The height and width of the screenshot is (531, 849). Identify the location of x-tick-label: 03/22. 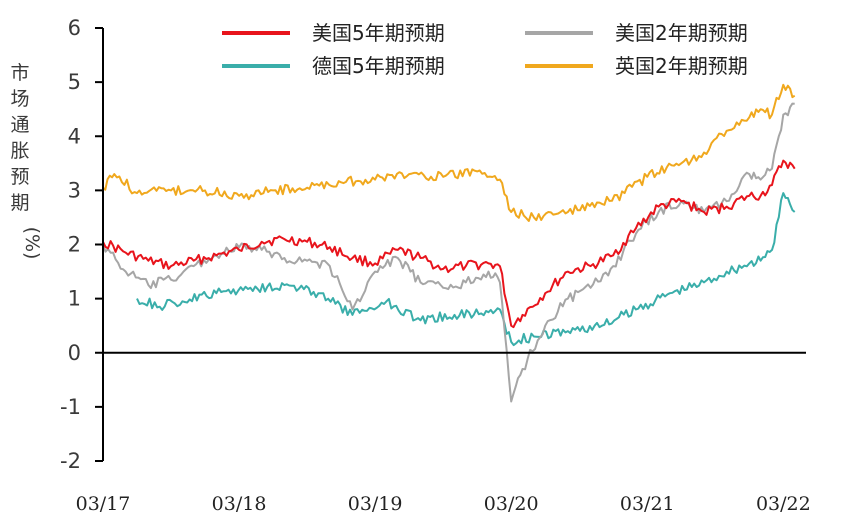
(783, 504).